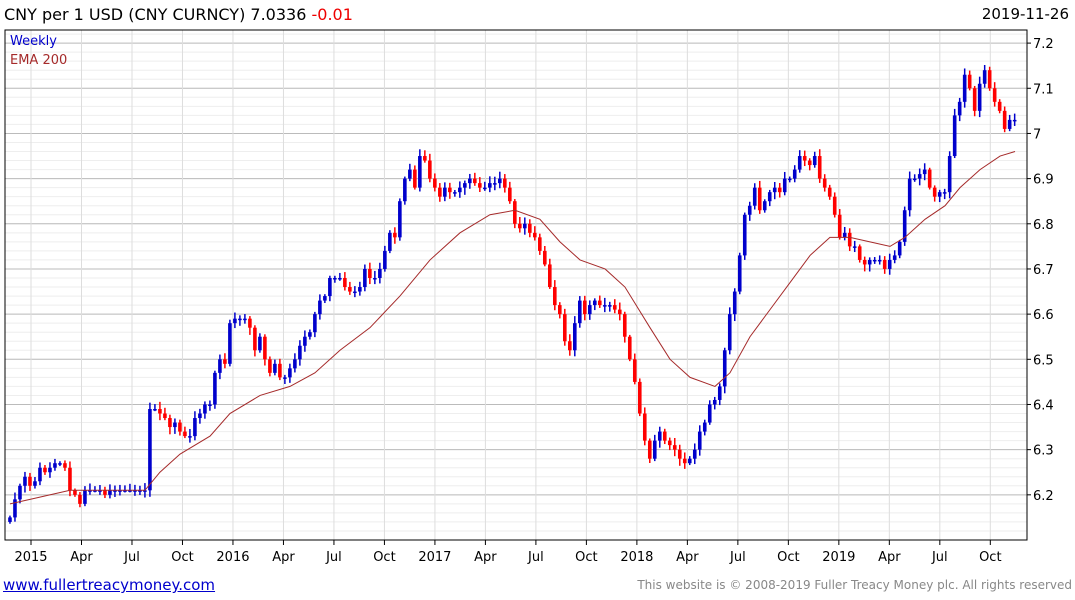 The height and width of the screenshot is (600, 1075). I want to click on y-tick-label: 6.4, so click(1043, 405).